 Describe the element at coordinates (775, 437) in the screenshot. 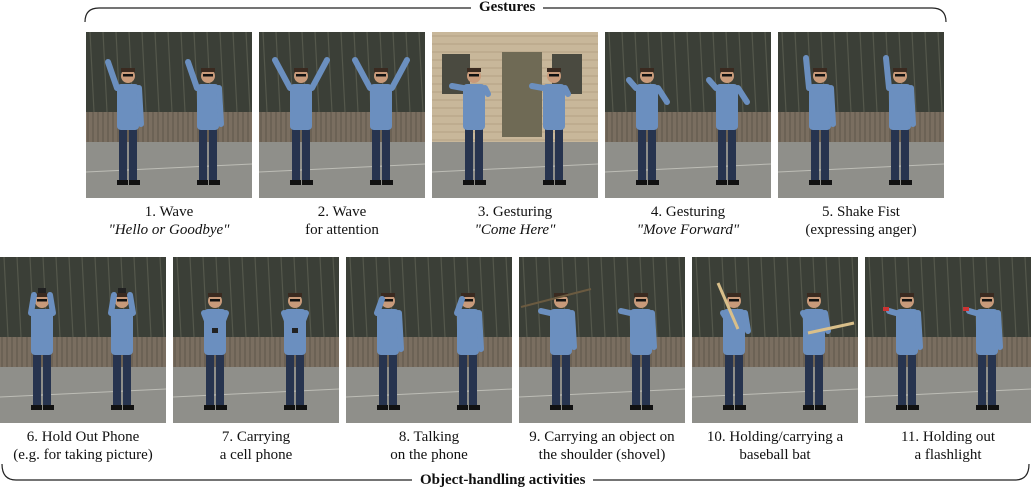

I see `caption-line1: 10. Holding/carrying a` at that location.